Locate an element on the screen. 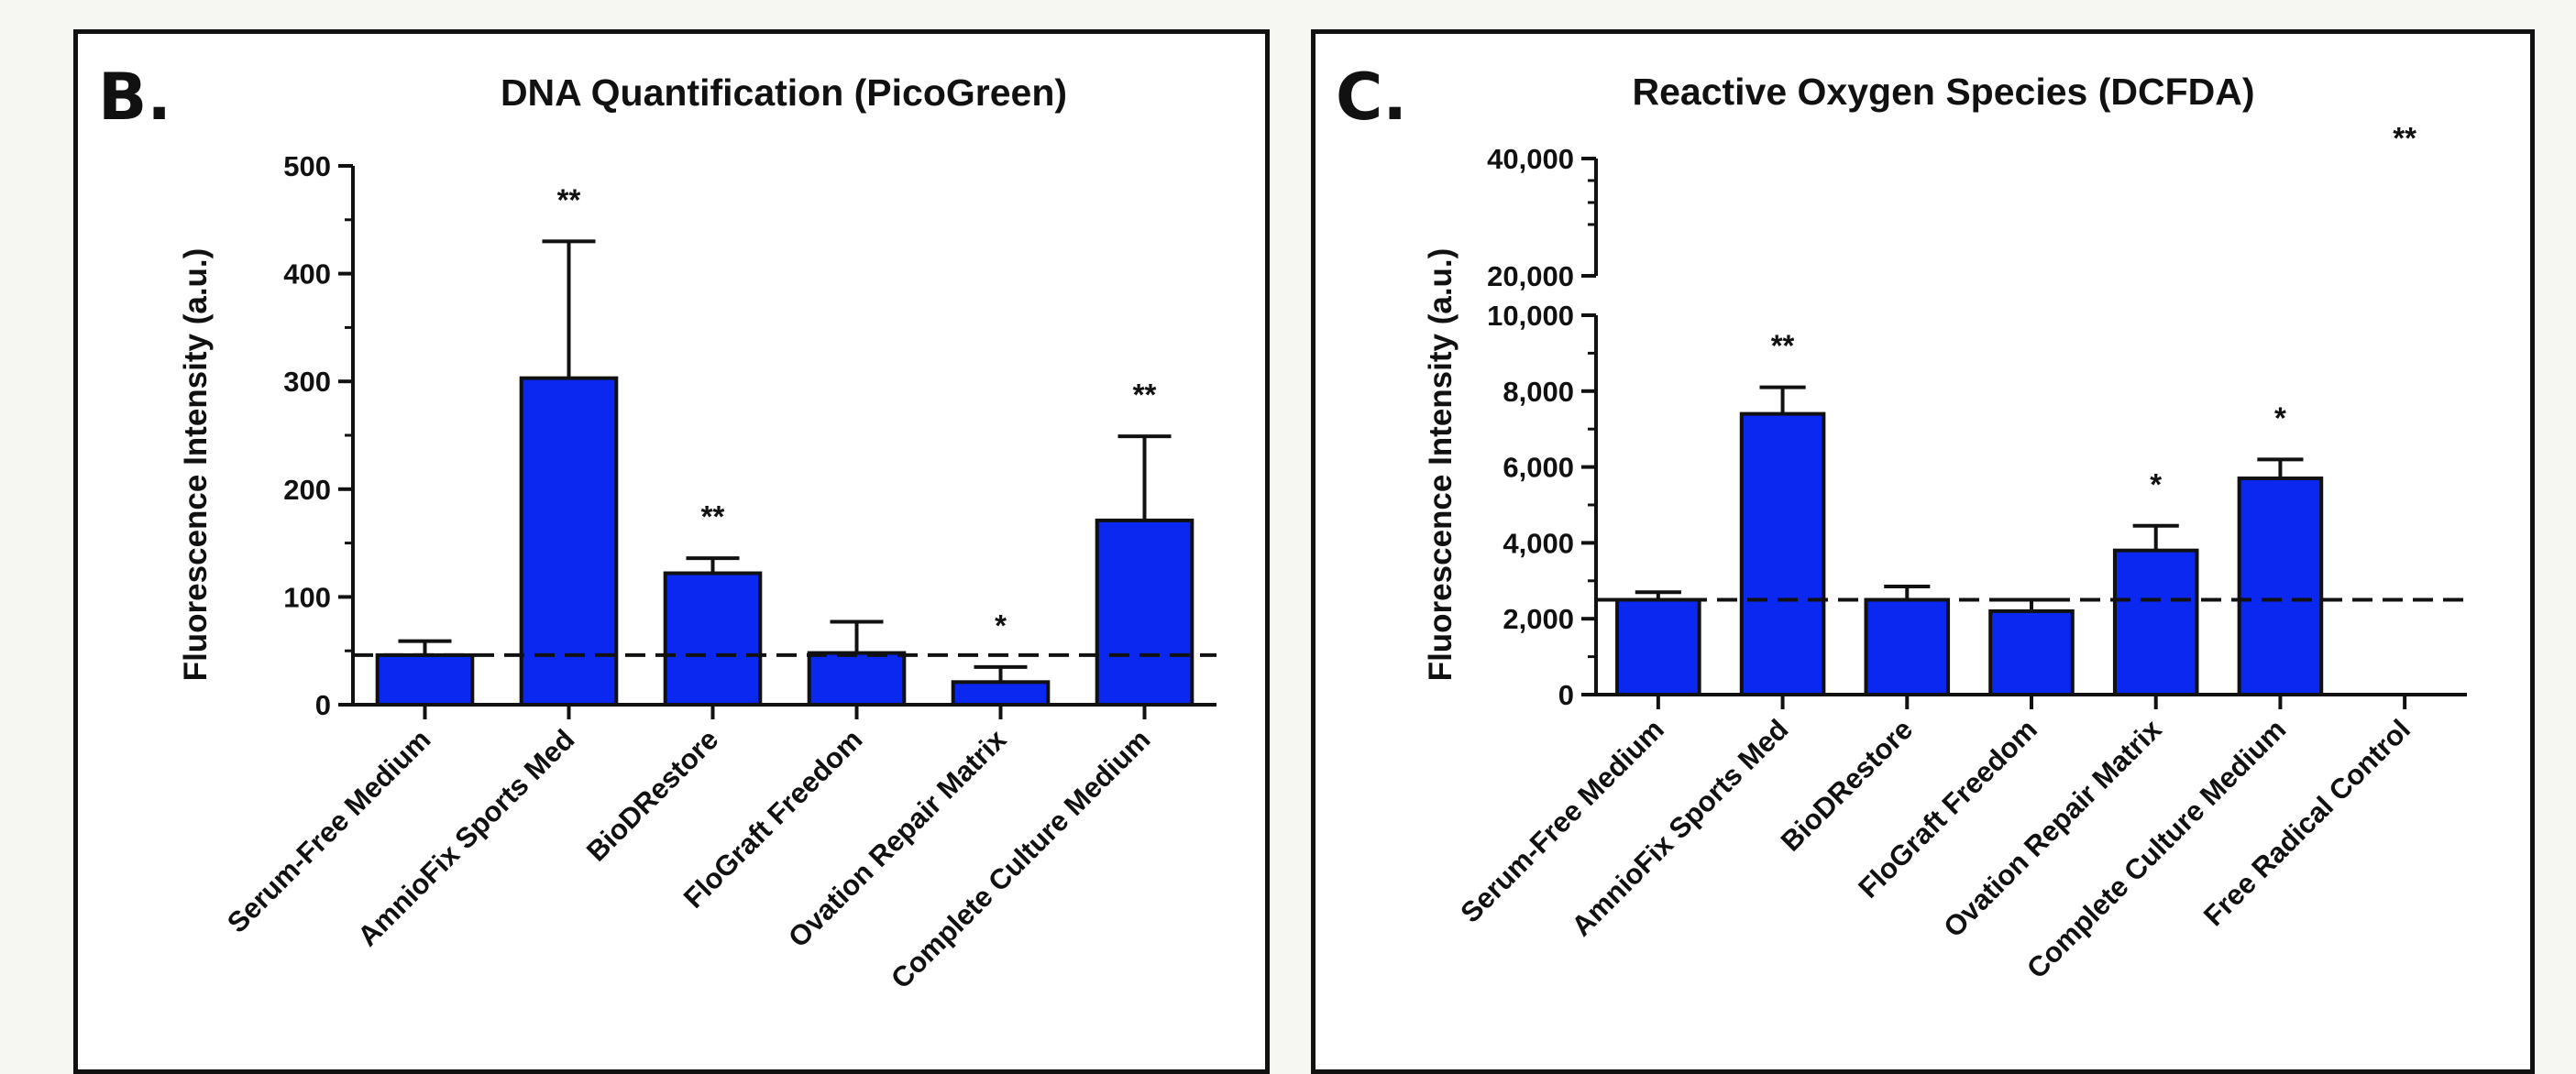  panel-label: C. is located at coordinates (1371, 97).